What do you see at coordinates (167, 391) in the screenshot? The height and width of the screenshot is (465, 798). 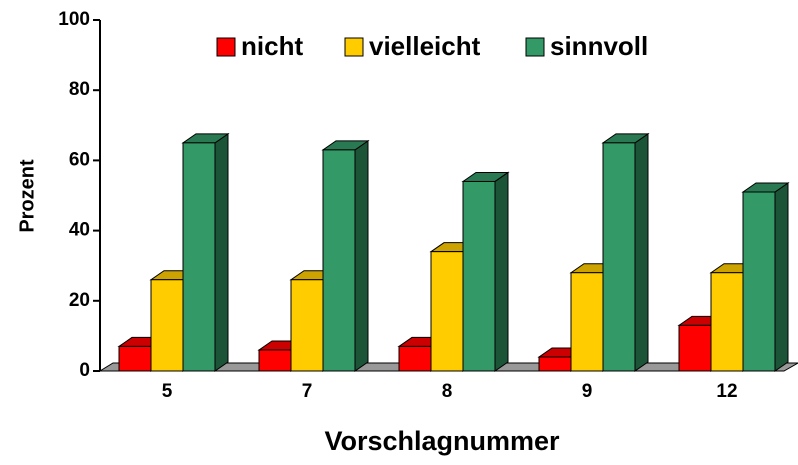 I see `x-tick-label: 5` at bounding box center [167, 391].